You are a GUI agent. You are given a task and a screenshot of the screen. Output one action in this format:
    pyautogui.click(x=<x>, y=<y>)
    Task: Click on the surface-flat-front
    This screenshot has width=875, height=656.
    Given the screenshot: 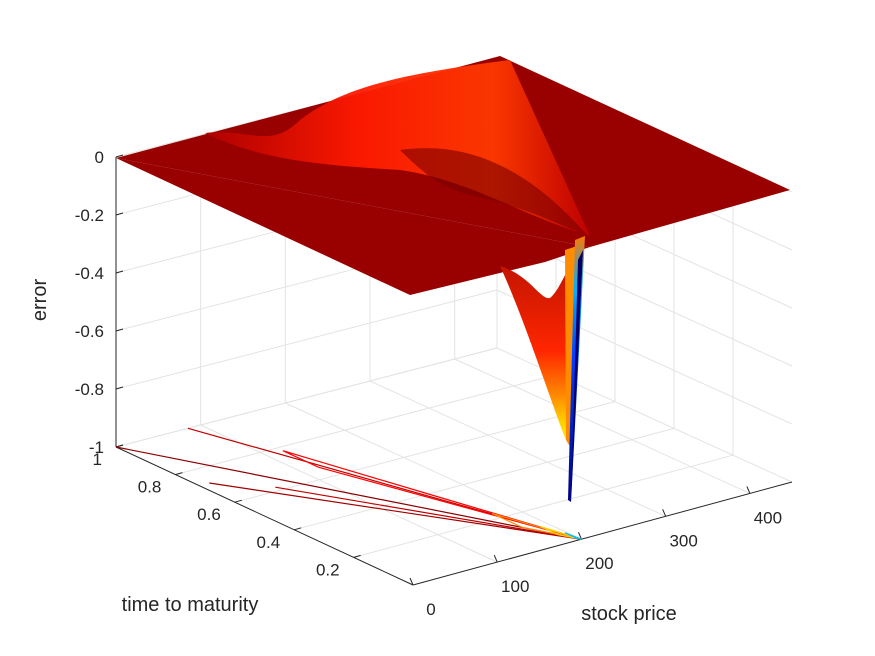 What is the action you would take?
    pyautogui.click(x=353, y=226)
    